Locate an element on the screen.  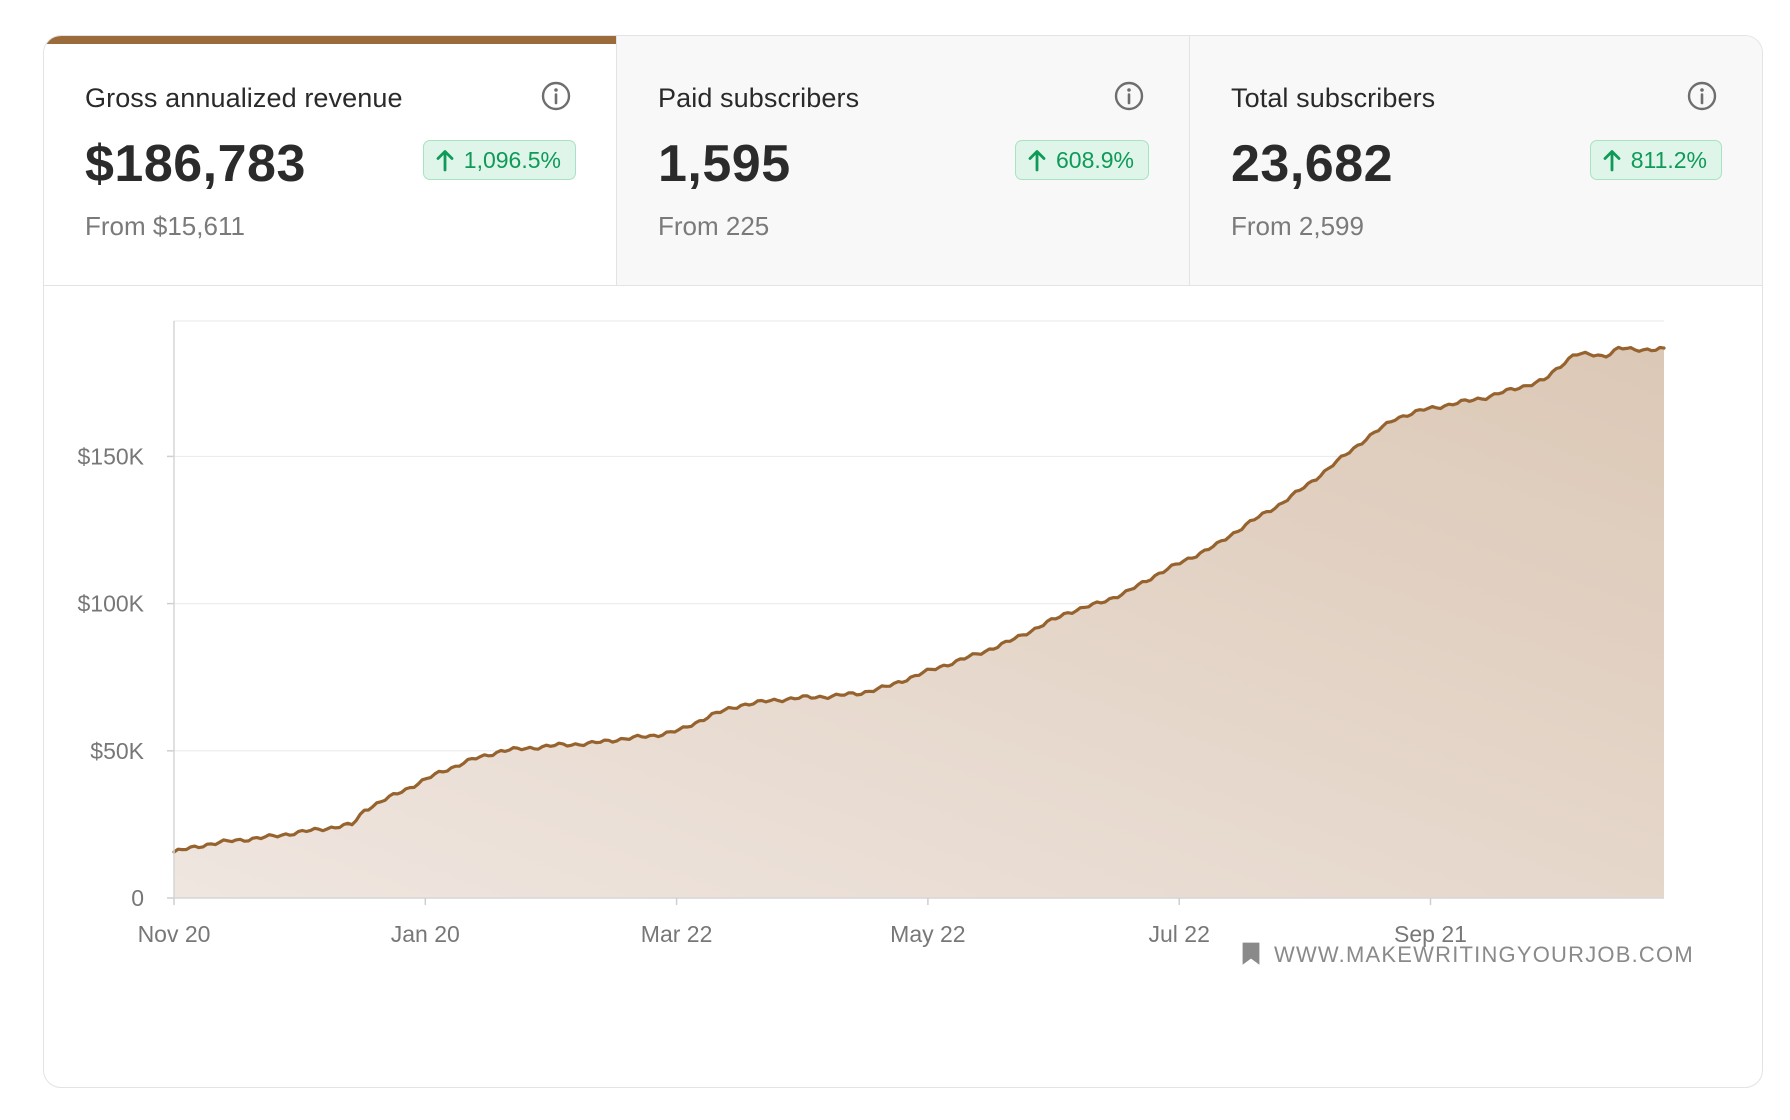
change-percent: 1,096.5% is located at coordinates (512, 159).